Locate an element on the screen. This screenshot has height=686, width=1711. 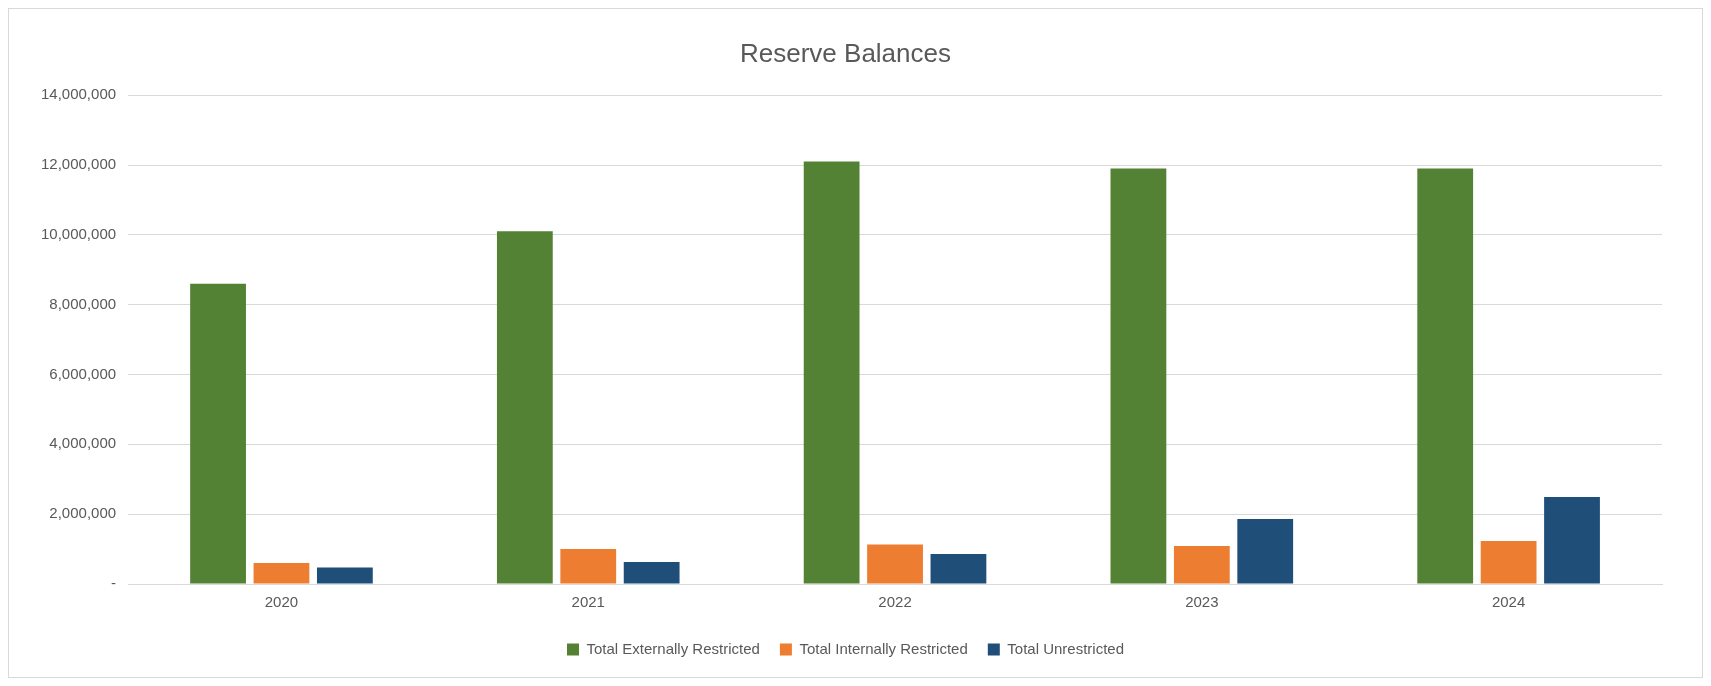
x-tick-label: 2023 is located at coordinates (1202, 602).